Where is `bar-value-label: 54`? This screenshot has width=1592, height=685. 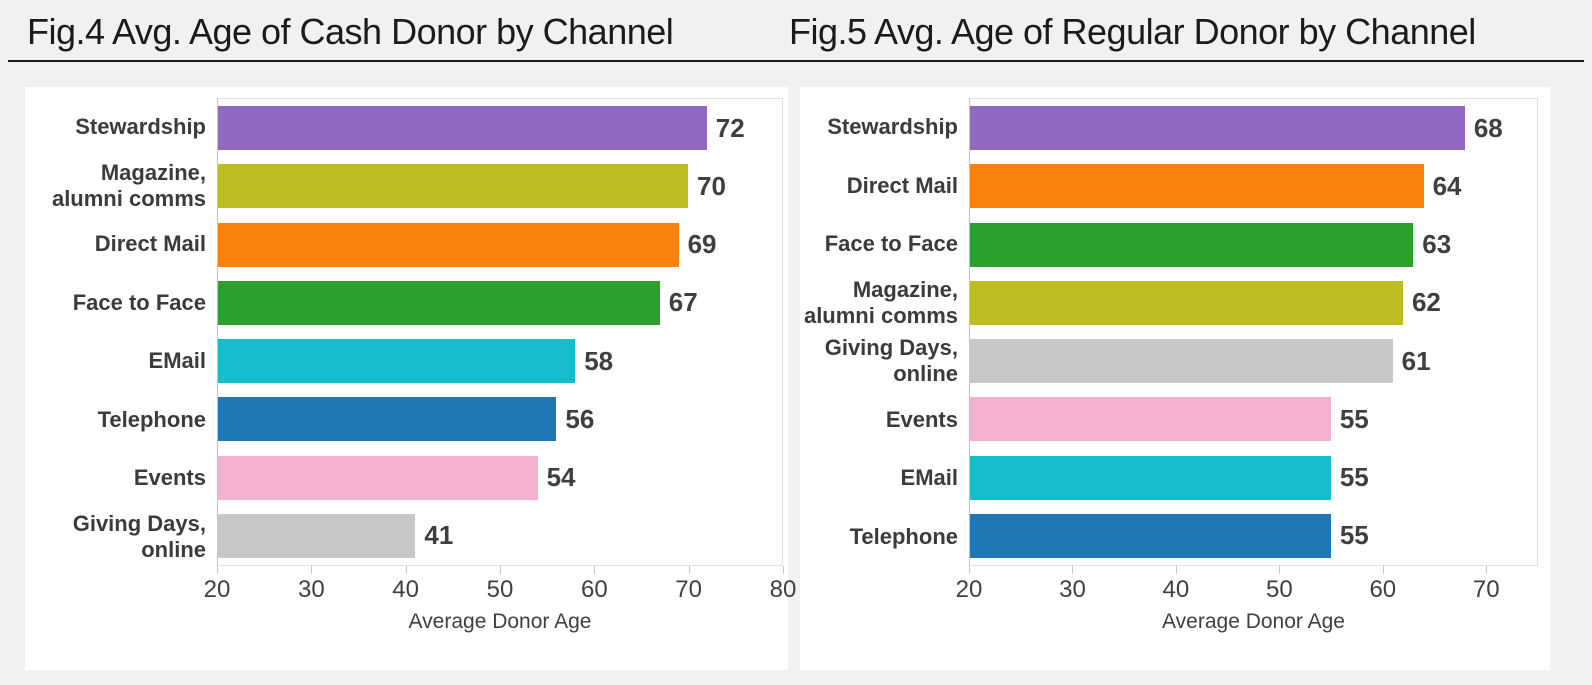 bar-value-label: 54 is located at coordinates (561, 477).